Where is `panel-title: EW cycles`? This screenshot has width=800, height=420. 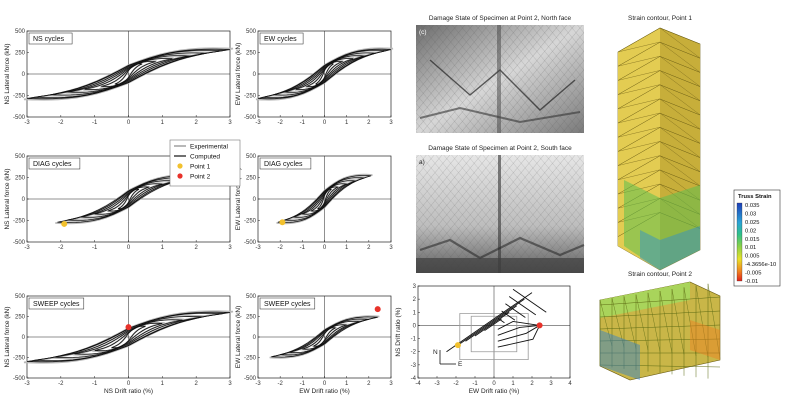
panel-title: EW cycles is located at coordinates (280, 39).